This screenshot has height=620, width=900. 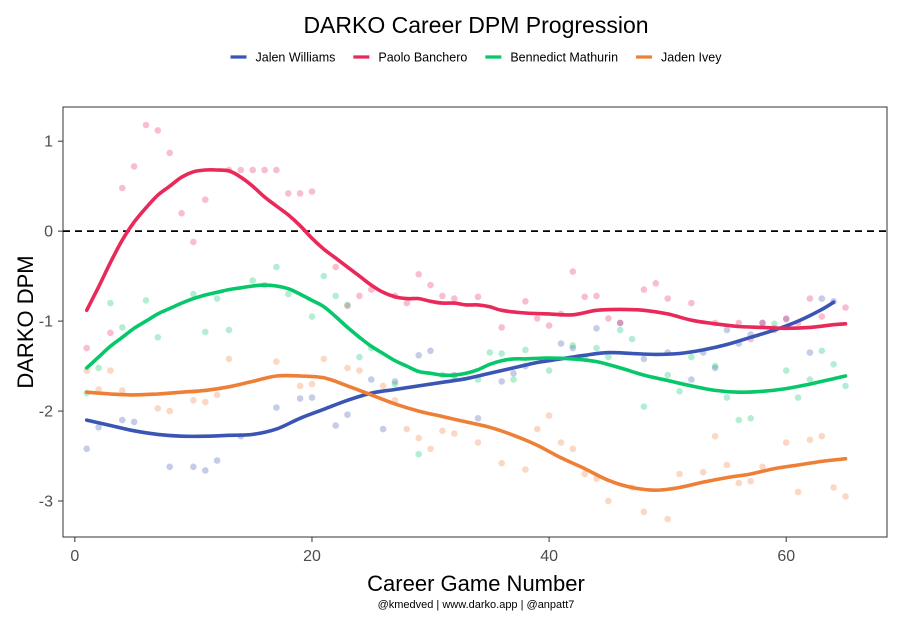 What do you see at coordinates (476, 583) in the screenshot?
I see `x-axis-title: Career Game Number` at bounding box center [476, 583].